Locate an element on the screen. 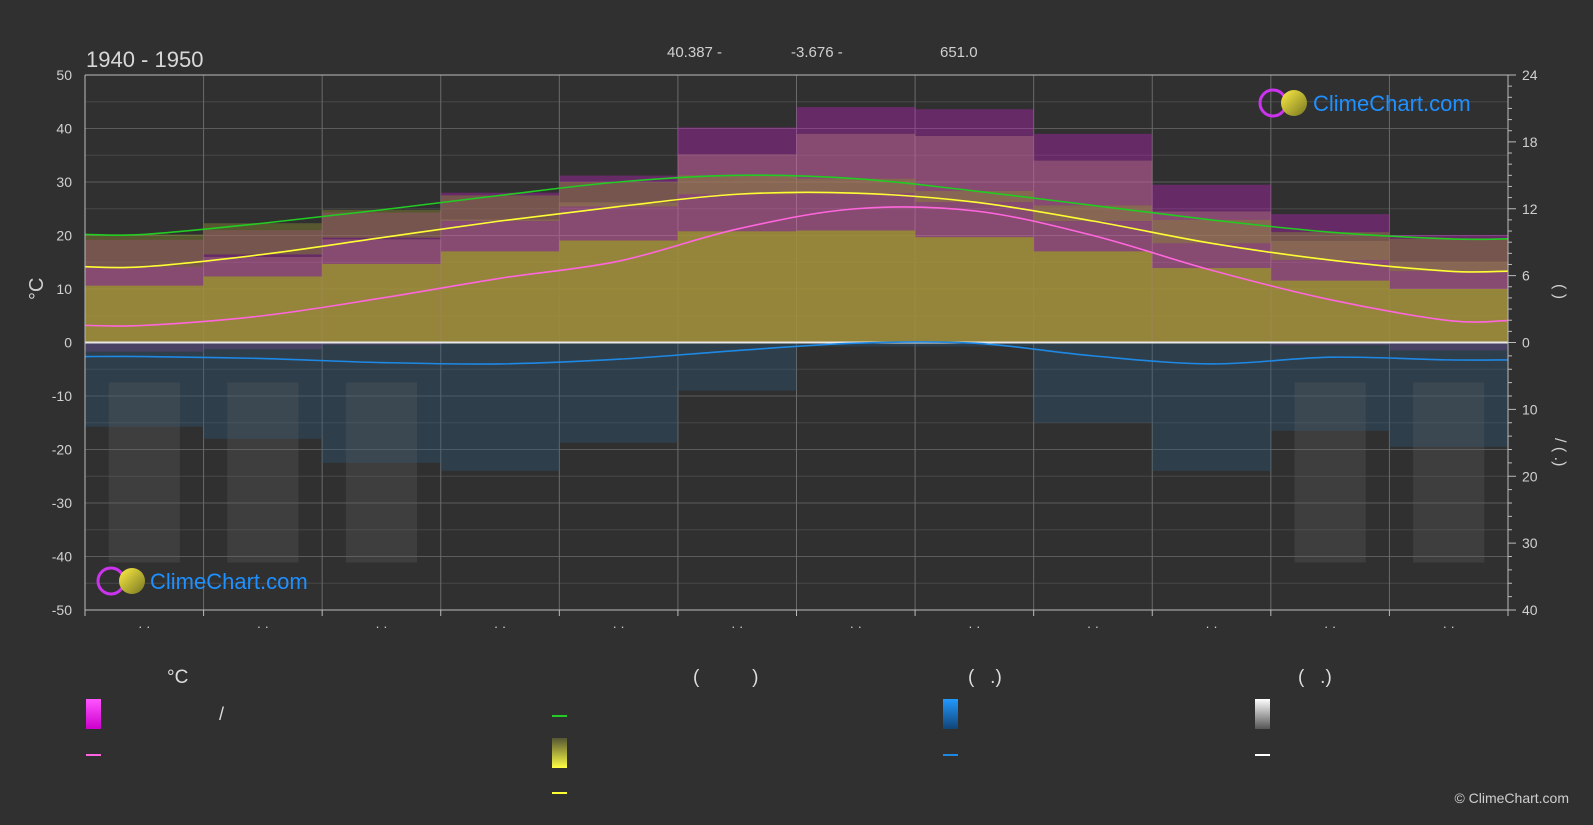  left-tick-label: 0 is located at coordinates (68, 343).